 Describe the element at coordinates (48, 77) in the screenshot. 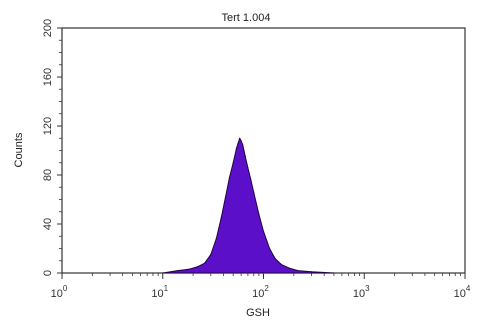

I see `y-tick-label: 160` at that location.